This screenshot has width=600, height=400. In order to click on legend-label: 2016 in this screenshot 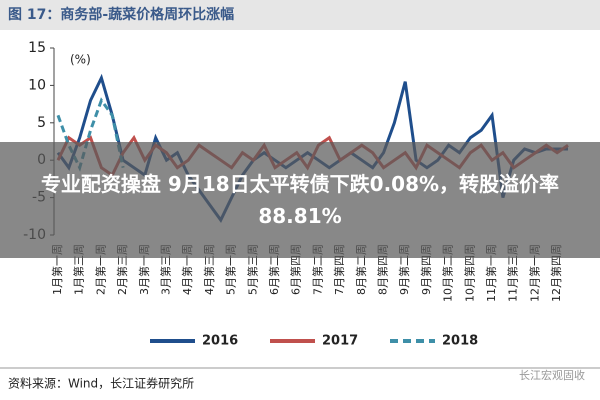, I will do `click(220, 341)`.